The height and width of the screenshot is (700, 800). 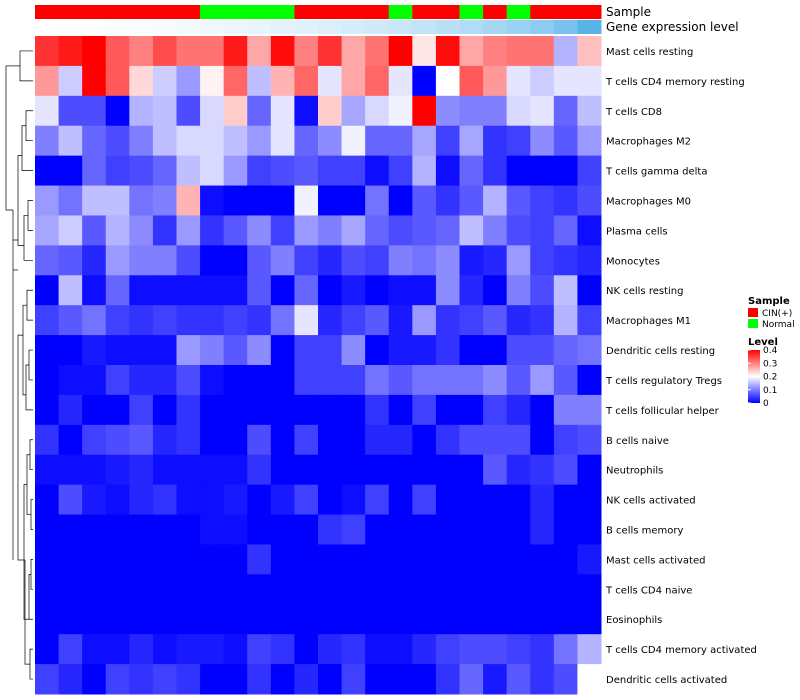 What do you see at coordinates (424, 12) in the screenshot?
I see `annotation-sample-cell` at bounding box center [424, 12].